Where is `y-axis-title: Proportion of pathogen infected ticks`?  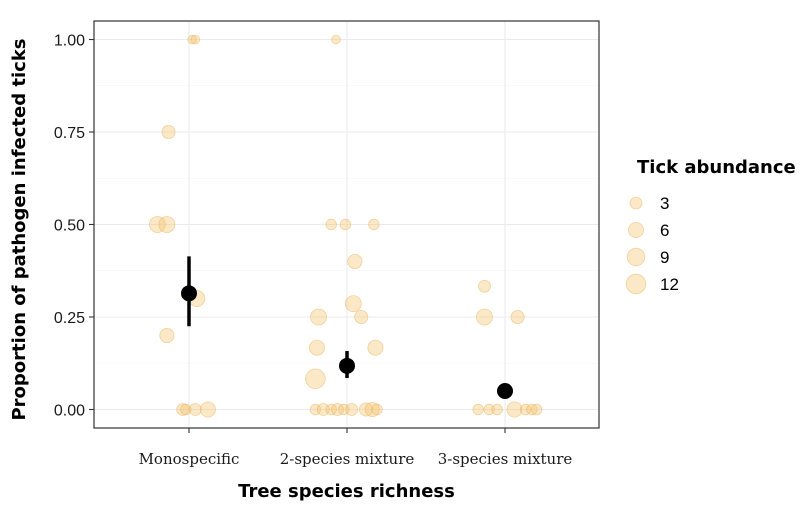
y-axis-title: Proportion of pathogen infected ticks is located at coordinates (19, 229).